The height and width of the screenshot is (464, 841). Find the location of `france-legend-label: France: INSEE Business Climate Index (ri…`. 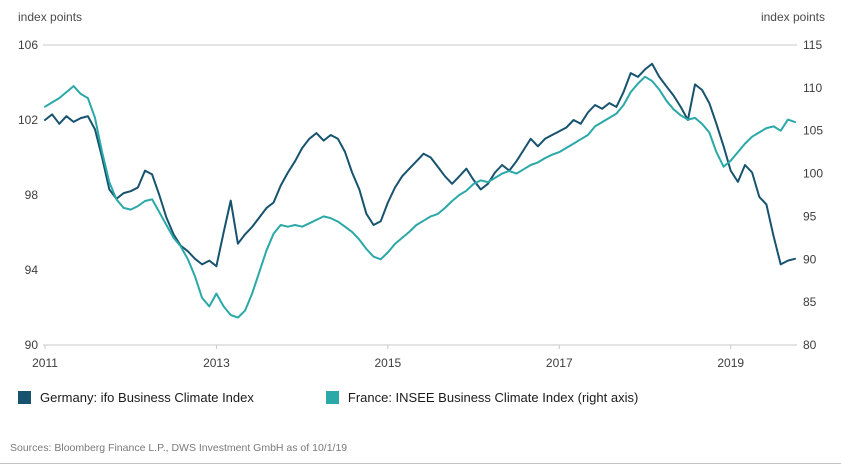

france-legend-label: France: INSEE Business Climate Index (ri… is located at coordinates (493, 397).